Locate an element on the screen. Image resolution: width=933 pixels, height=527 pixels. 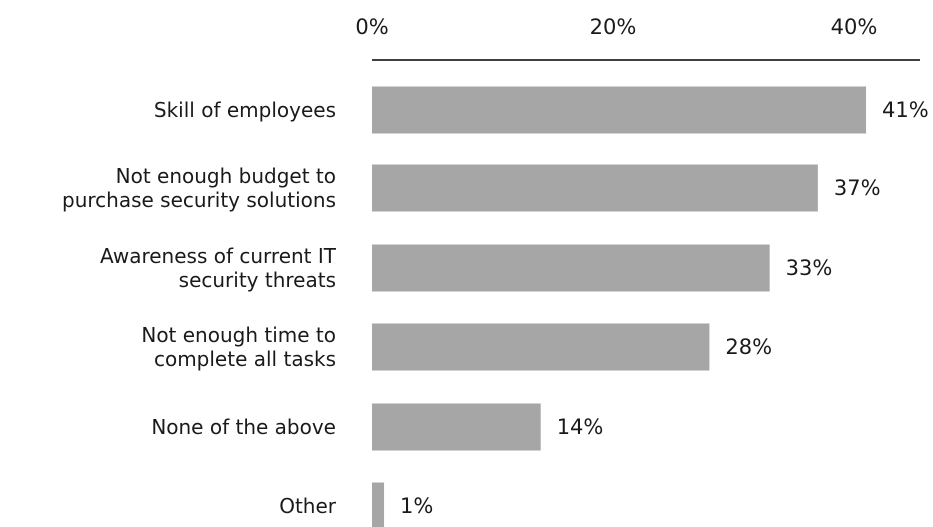
category-label: purchase security solutions is located at coordinates (199, 200).